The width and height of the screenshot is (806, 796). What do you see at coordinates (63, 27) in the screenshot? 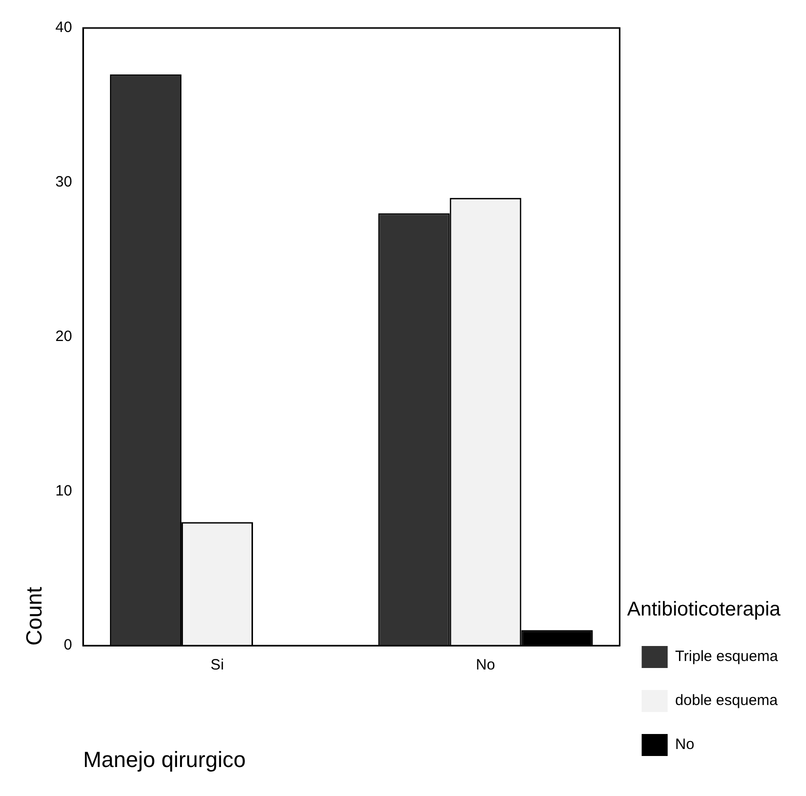
I see `y-tick-label: 40` at bounding box center [63, 27].